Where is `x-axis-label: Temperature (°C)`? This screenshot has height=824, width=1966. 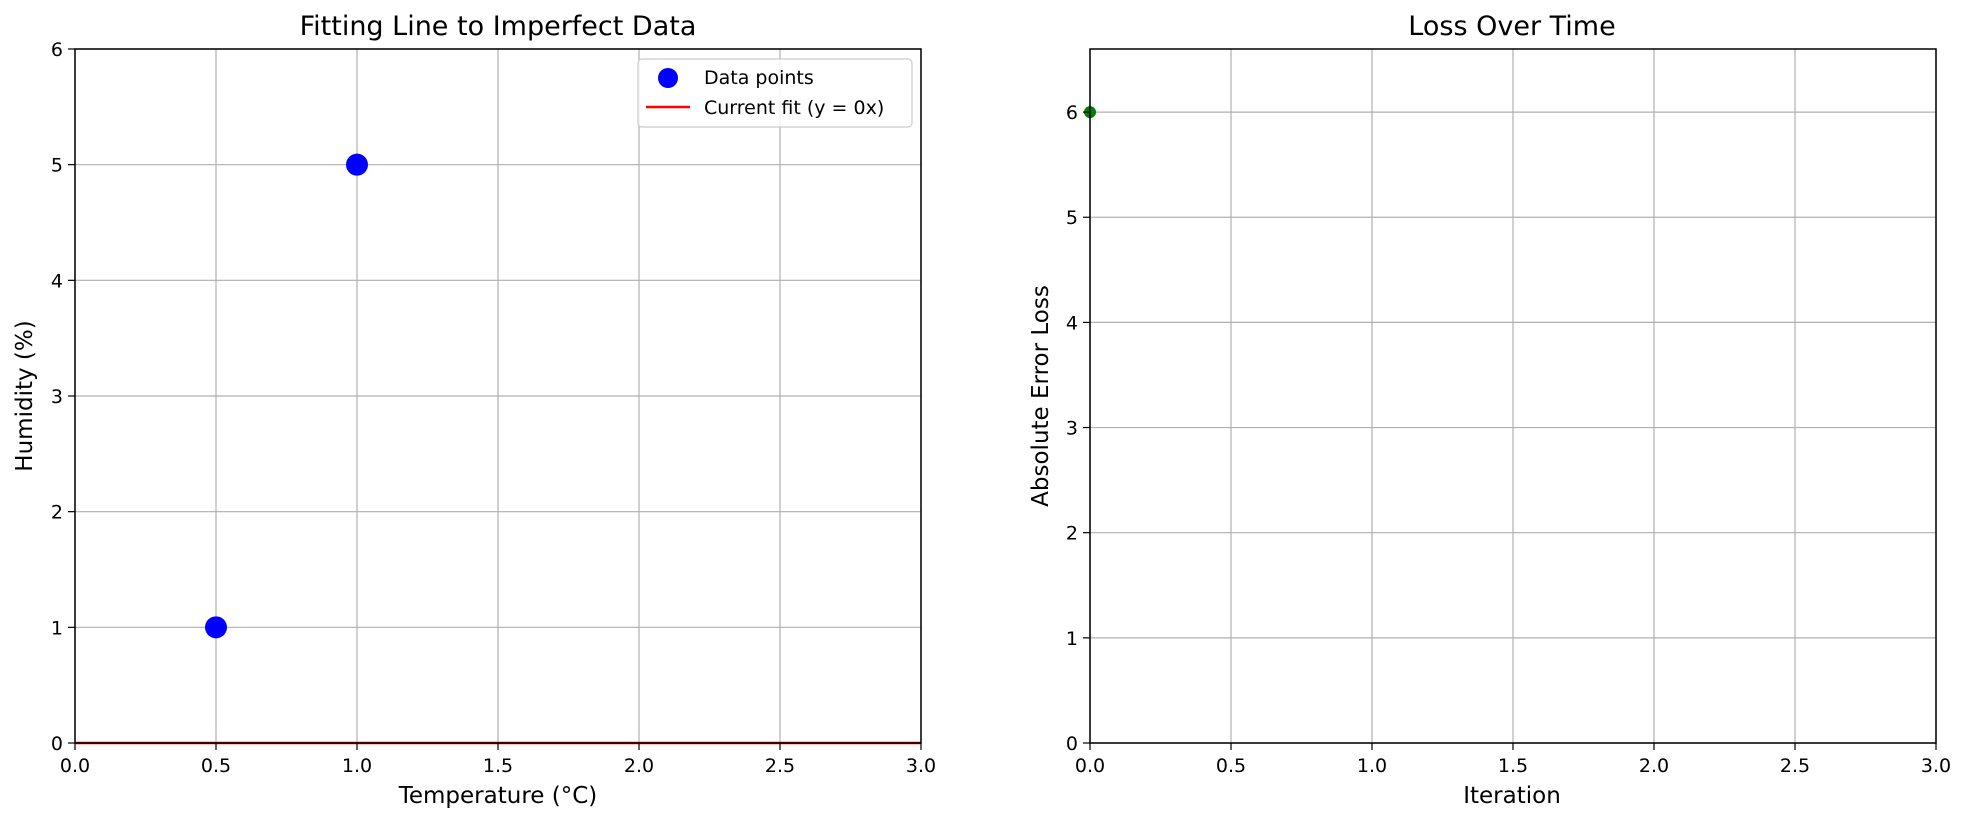 x-axis-label: Temperature (°C) is located at coordinates (498, 796).